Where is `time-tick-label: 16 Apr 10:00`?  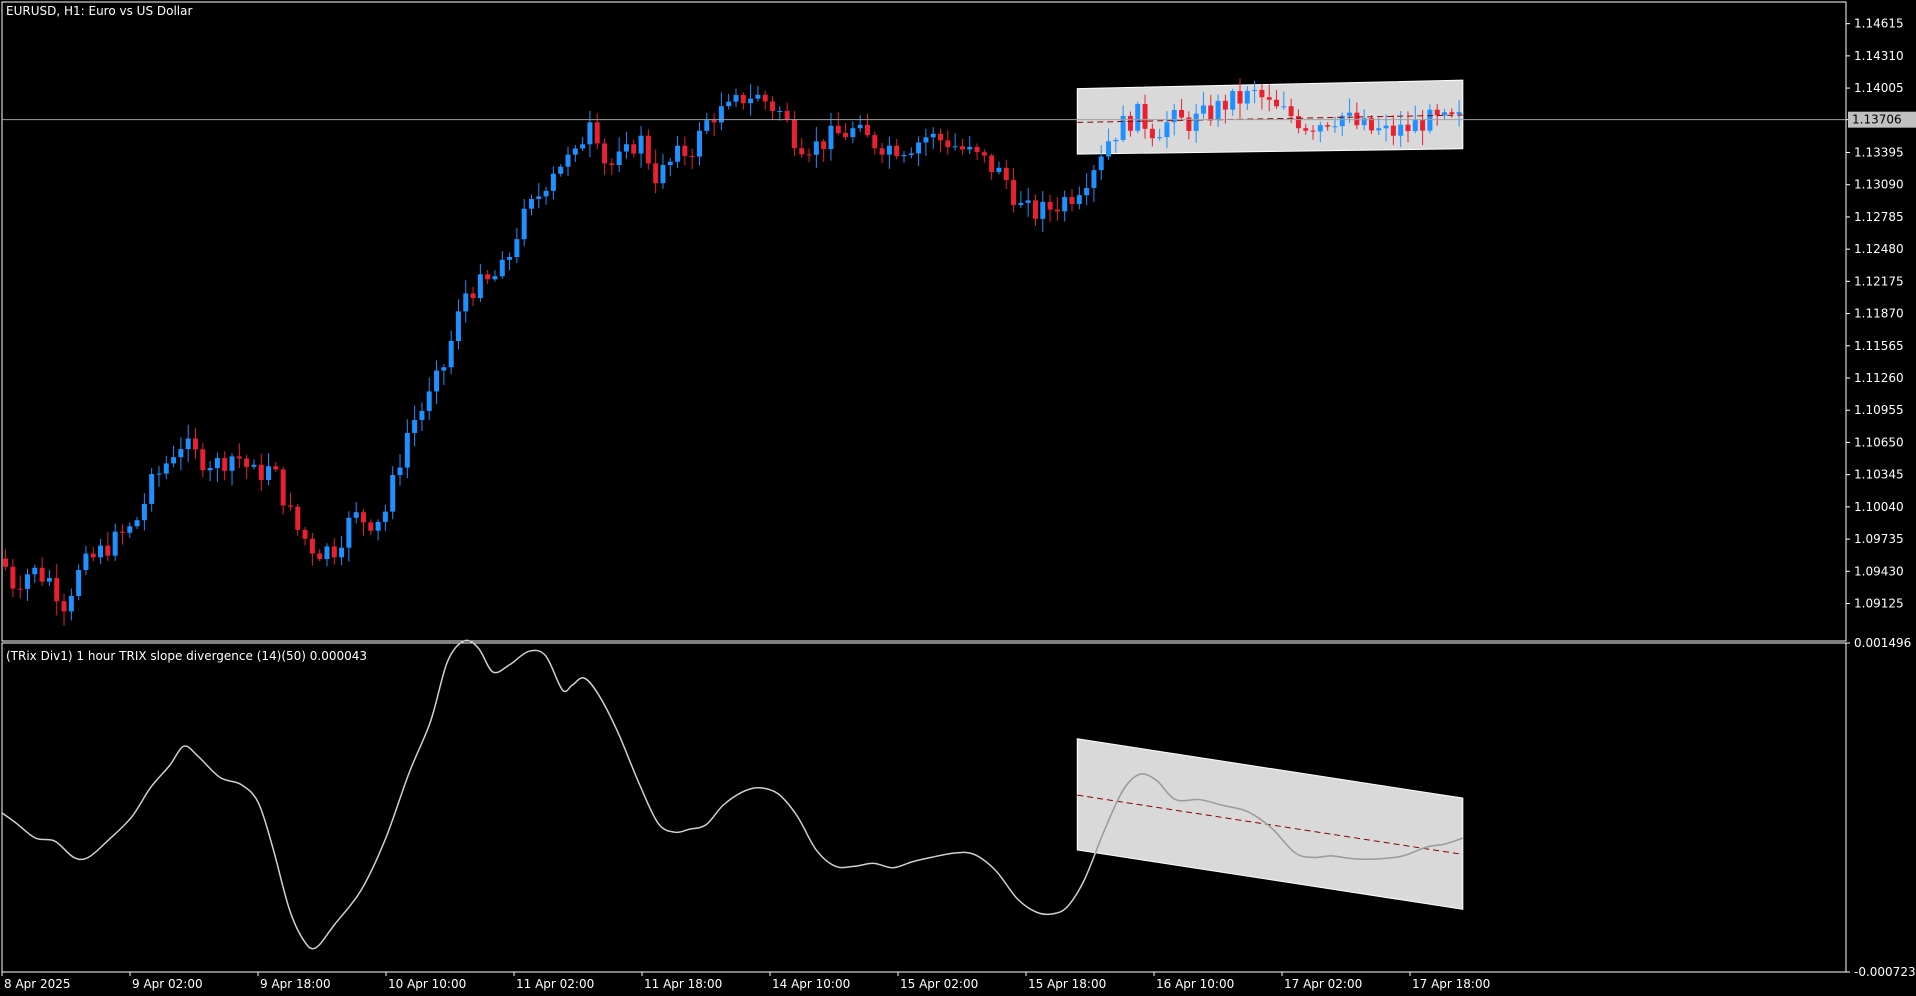 time-tick-label: 16 Apr 10:00 is located at coordinates (1195, 984).